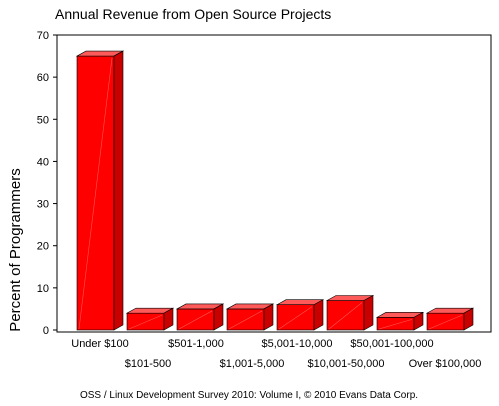 The width and height of the screenshot is (499, 406). I want to click on y-tick-label-0: 0, so click(46, 331).